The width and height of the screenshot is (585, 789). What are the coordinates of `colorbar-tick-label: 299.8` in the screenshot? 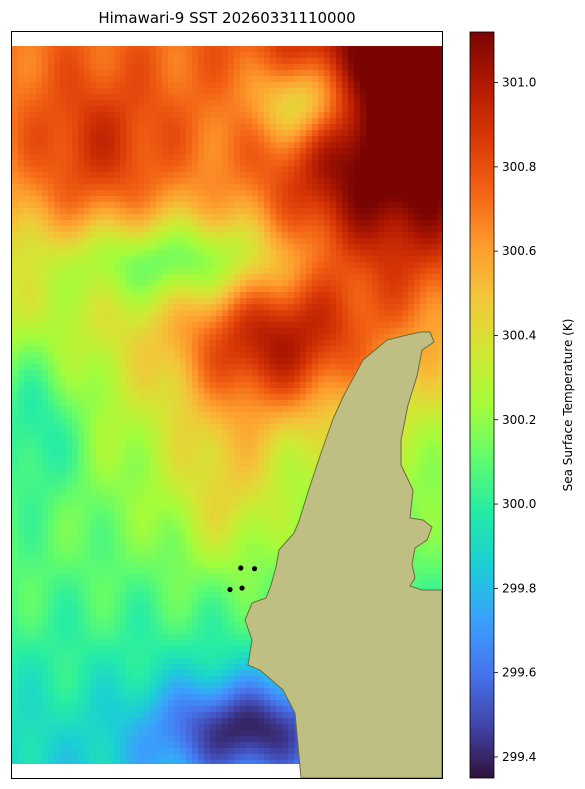 It's located at (519, 588).